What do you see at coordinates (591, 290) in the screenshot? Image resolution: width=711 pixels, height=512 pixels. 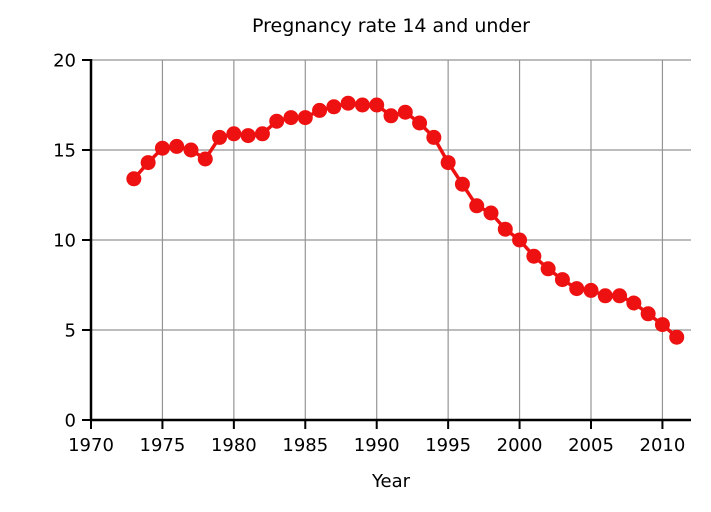 I see `data-point-2005` at bounding box center [591, 290].